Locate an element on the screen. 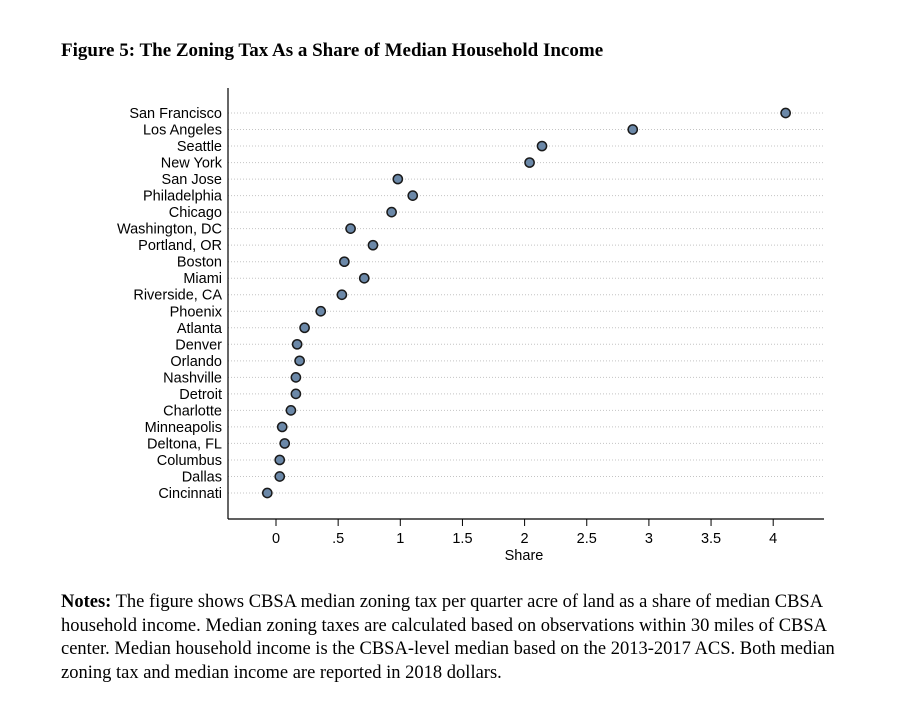  category-label: Phoenix is located at coordinates (196, 312).